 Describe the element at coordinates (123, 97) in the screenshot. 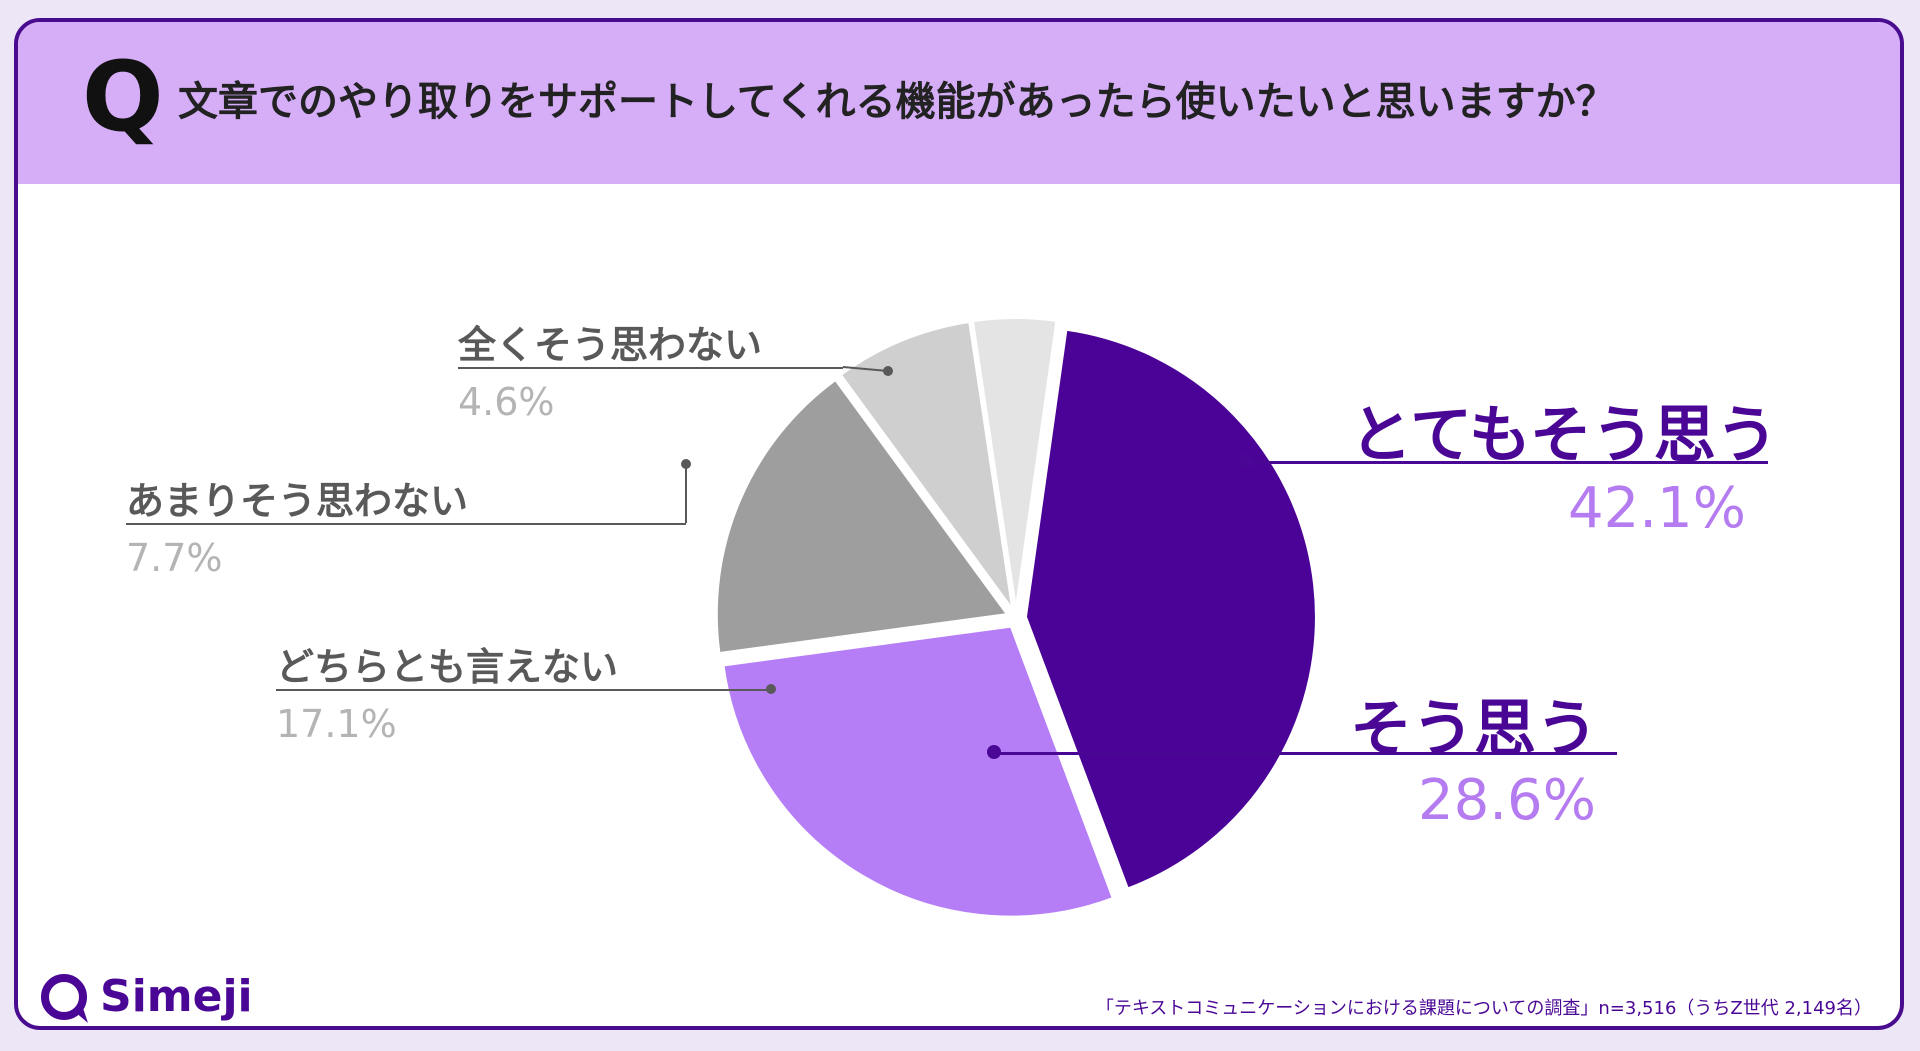

I see `q-mark: Q` at that location.